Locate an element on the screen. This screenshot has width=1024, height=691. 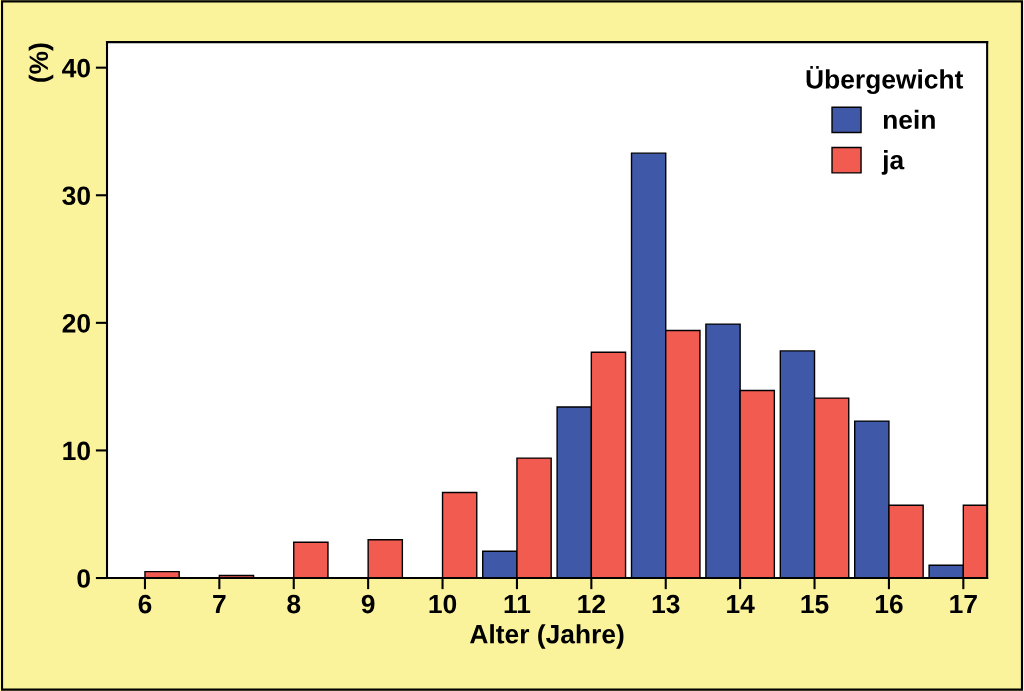
y-tick-label: 10 is located at coordinates (76, 451).